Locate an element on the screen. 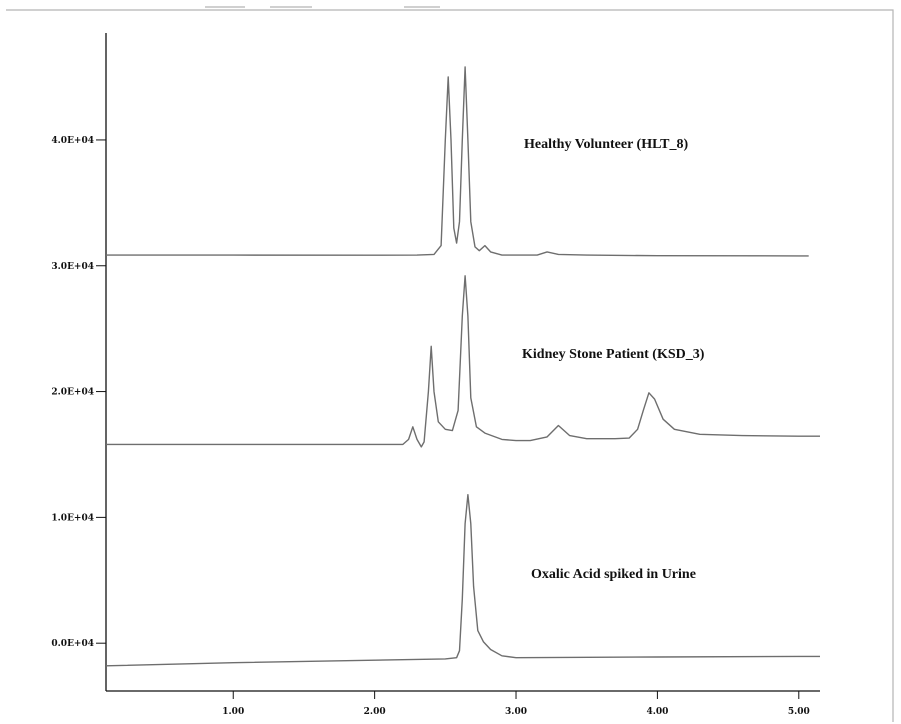  series-label-kidney-stone-patient: Kidney Stone Patient (KSD_3) is located at coordinates (613, 354).